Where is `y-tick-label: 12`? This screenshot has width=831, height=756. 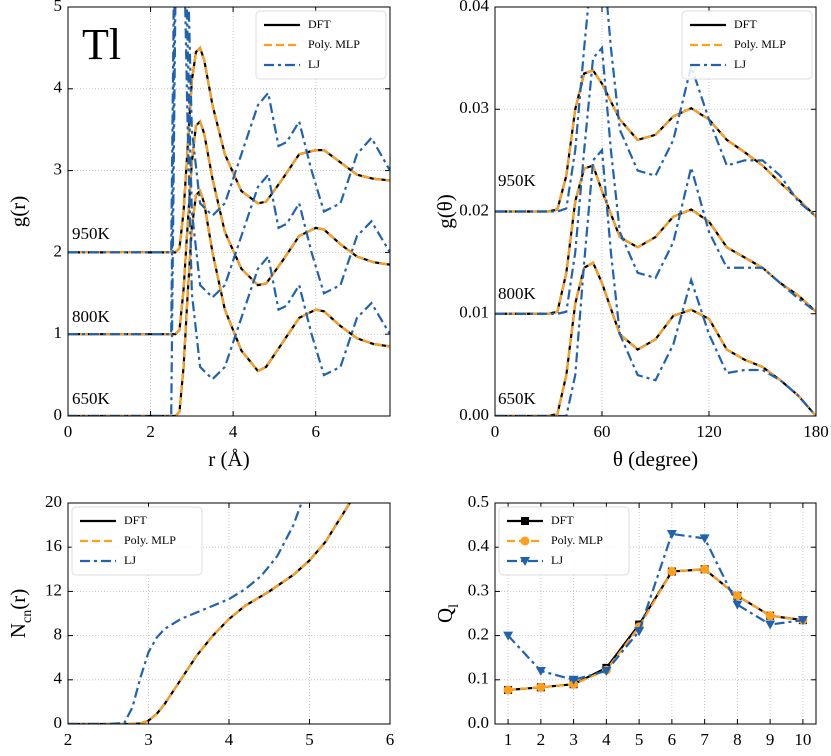 y-tick-label: 12 is located at coordinates (53, 589).